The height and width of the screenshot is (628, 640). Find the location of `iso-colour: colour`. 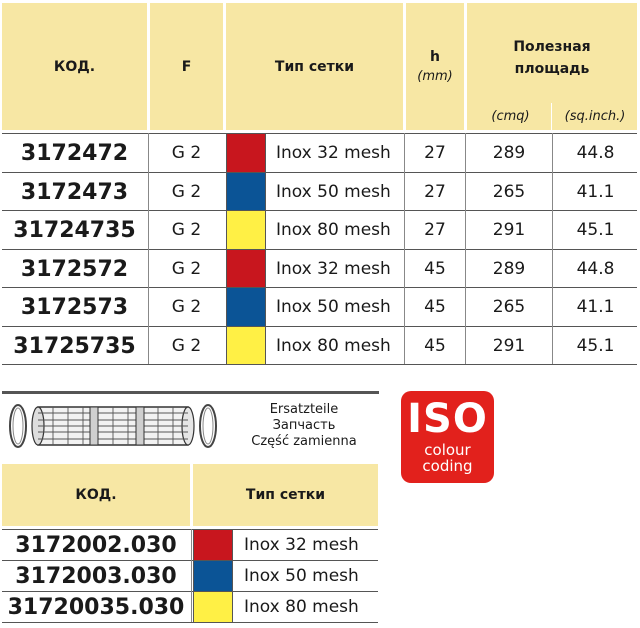

iso-colour: colour is located at coordinates (447, 450).